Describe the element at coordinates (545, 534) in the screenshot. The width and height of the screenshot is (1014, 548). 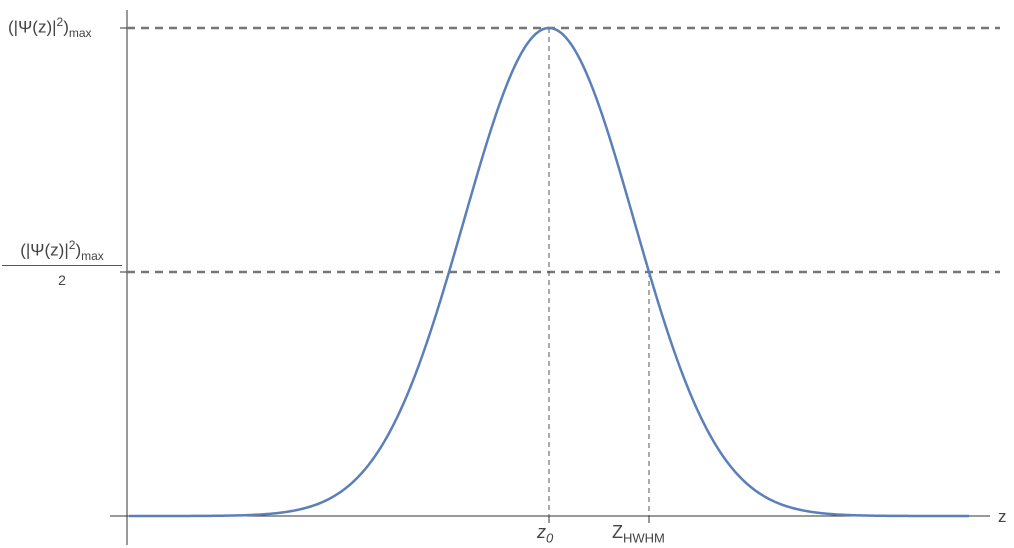
I see `x-label-peak: z0` at that location.